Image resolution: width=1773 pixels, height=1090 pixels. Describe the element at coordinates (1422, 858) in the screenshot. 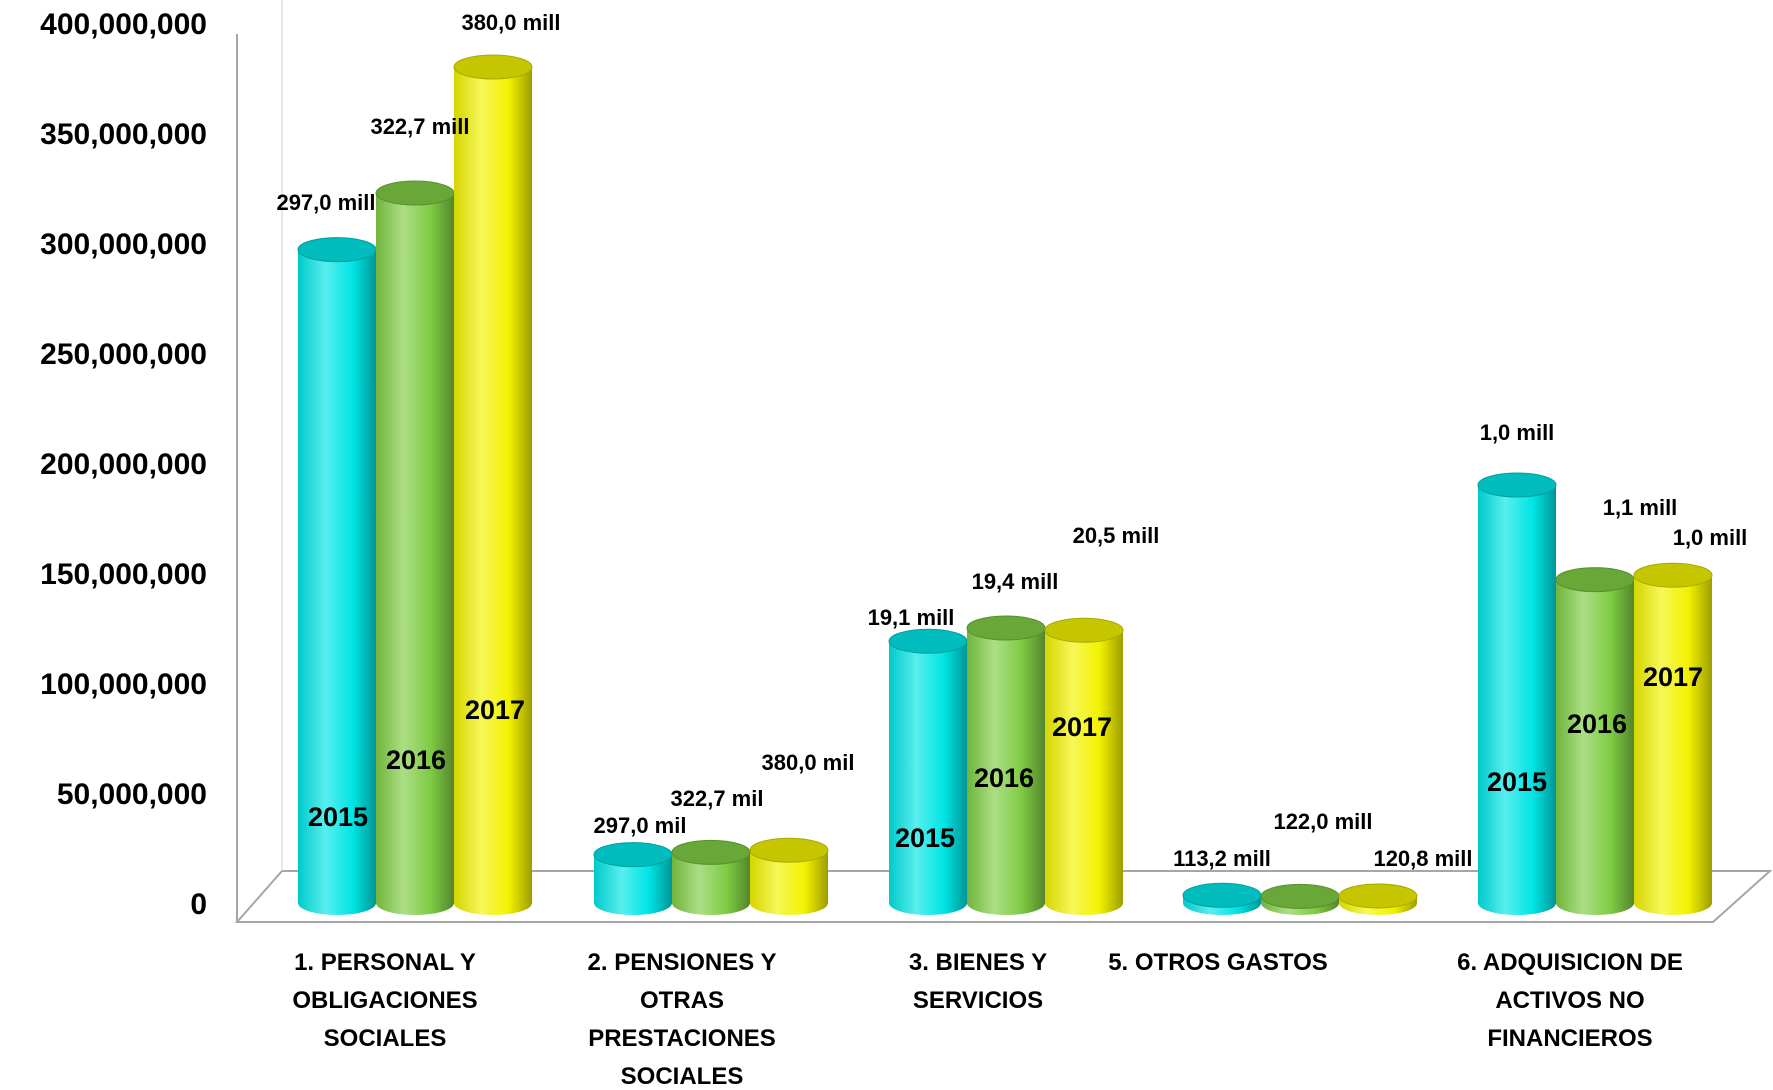

I see `data-label: 120,8 mill` at that location.